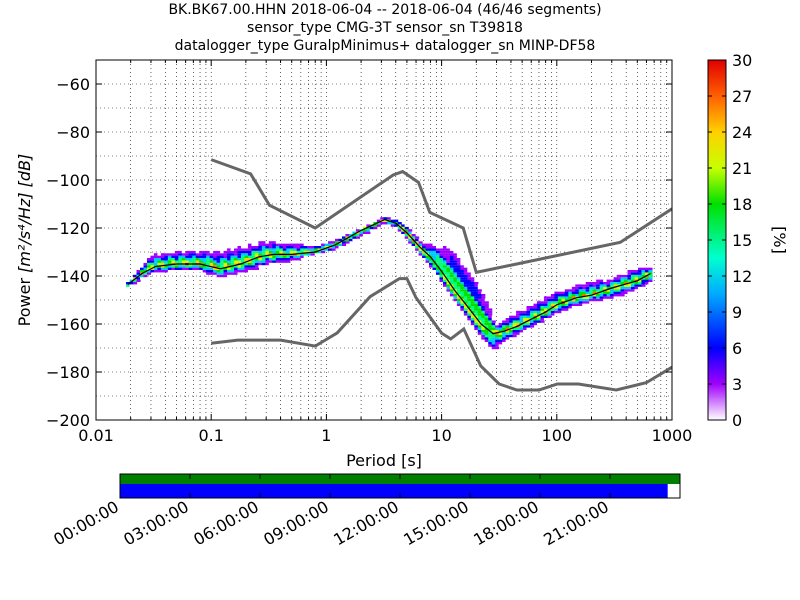  I want to click on timeline-tick-label: 00:00:00, so click(86, 523).